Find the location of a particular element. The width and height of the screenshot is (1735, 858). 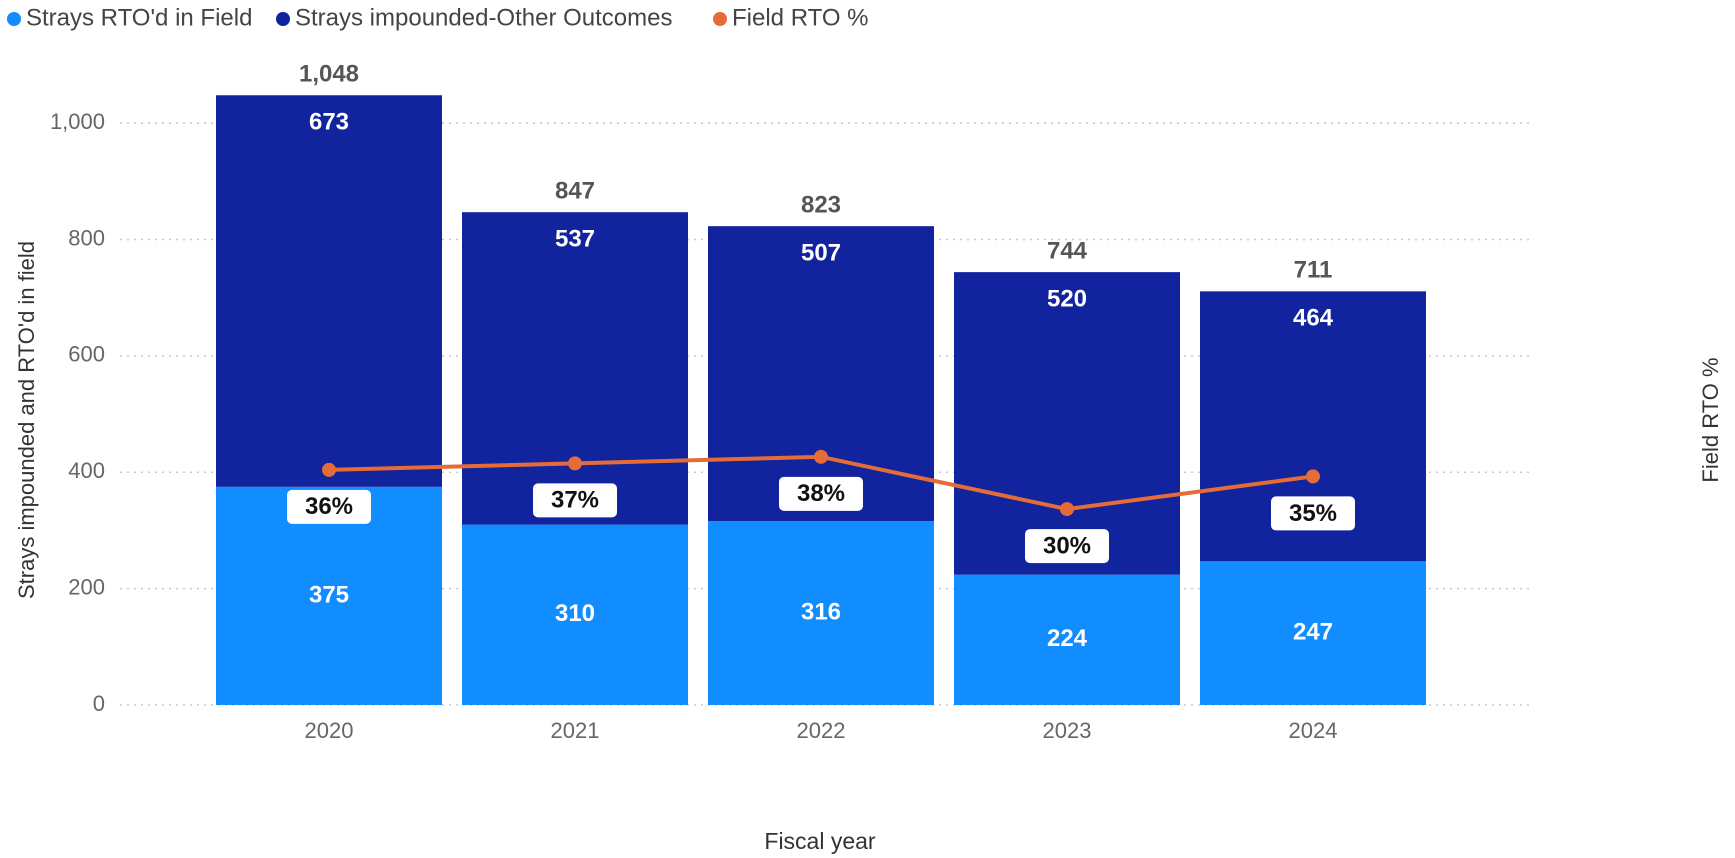

data-label: 36% is located at coordinates (329, 506).